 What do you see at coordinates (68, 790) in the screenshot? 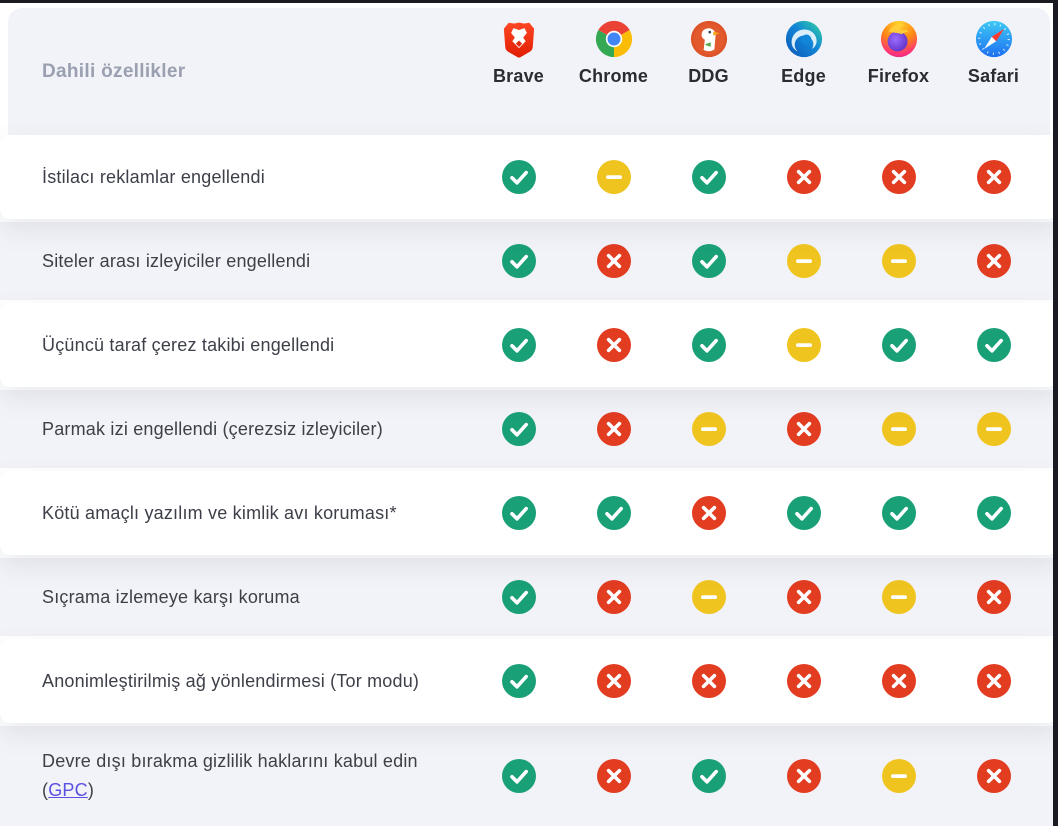
I see `gpc-link: GPC` at bounding box center [68, 790].